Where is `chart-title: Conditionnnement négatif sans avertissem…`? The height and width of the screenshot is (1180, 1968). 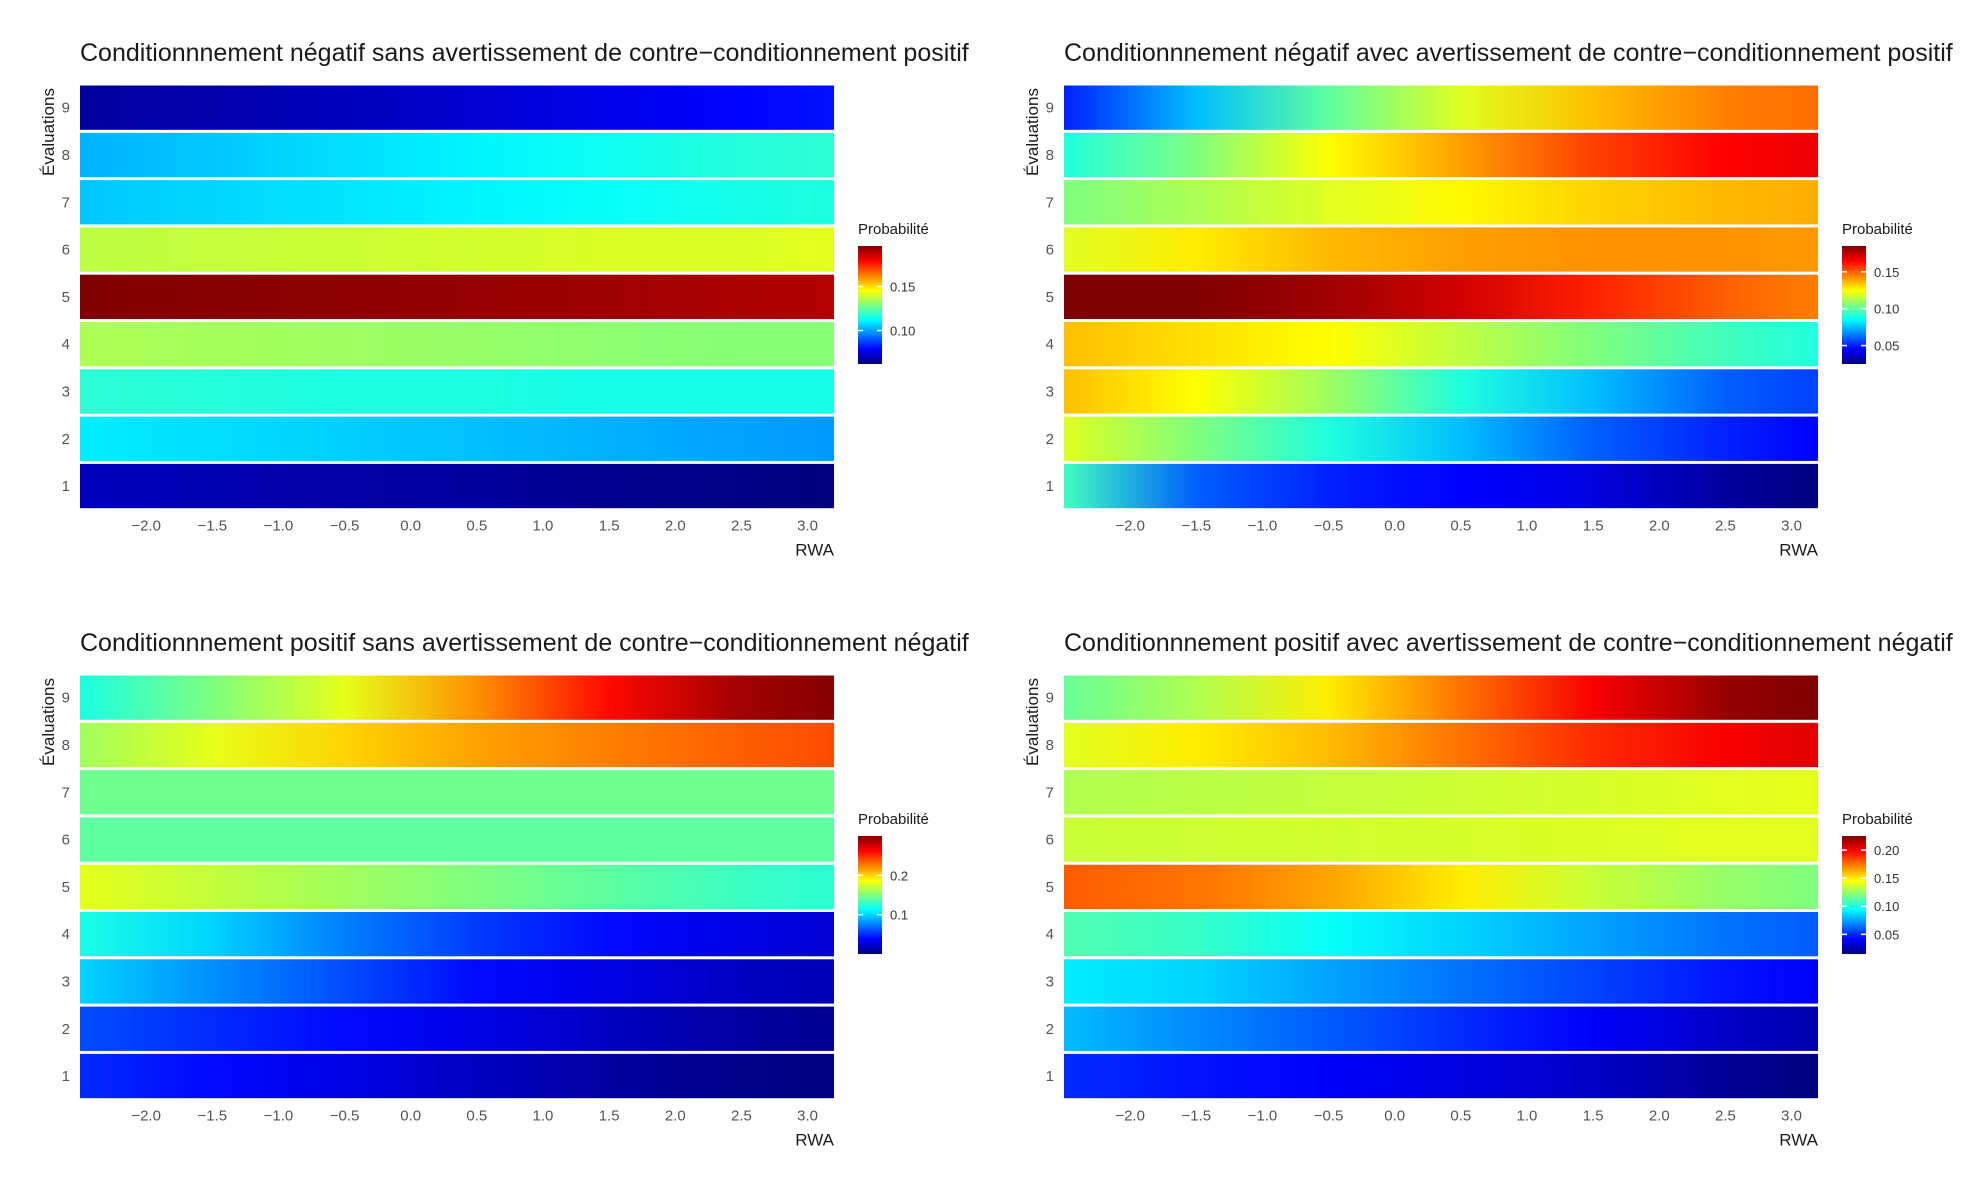
chart-title: Conditionnnement négatif sans avertissem… is located at coordinates (524, 53).